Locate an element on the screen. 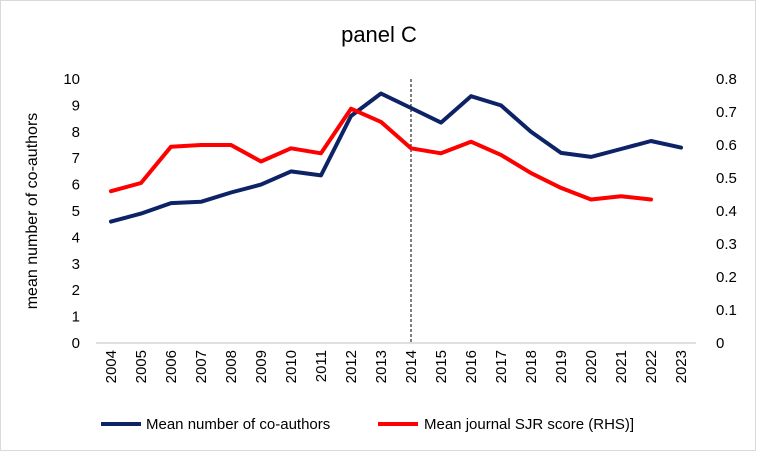 This screenshot has height=452, width=757. y2-tick-label: 0.6 is located at coordinates (726, 145).